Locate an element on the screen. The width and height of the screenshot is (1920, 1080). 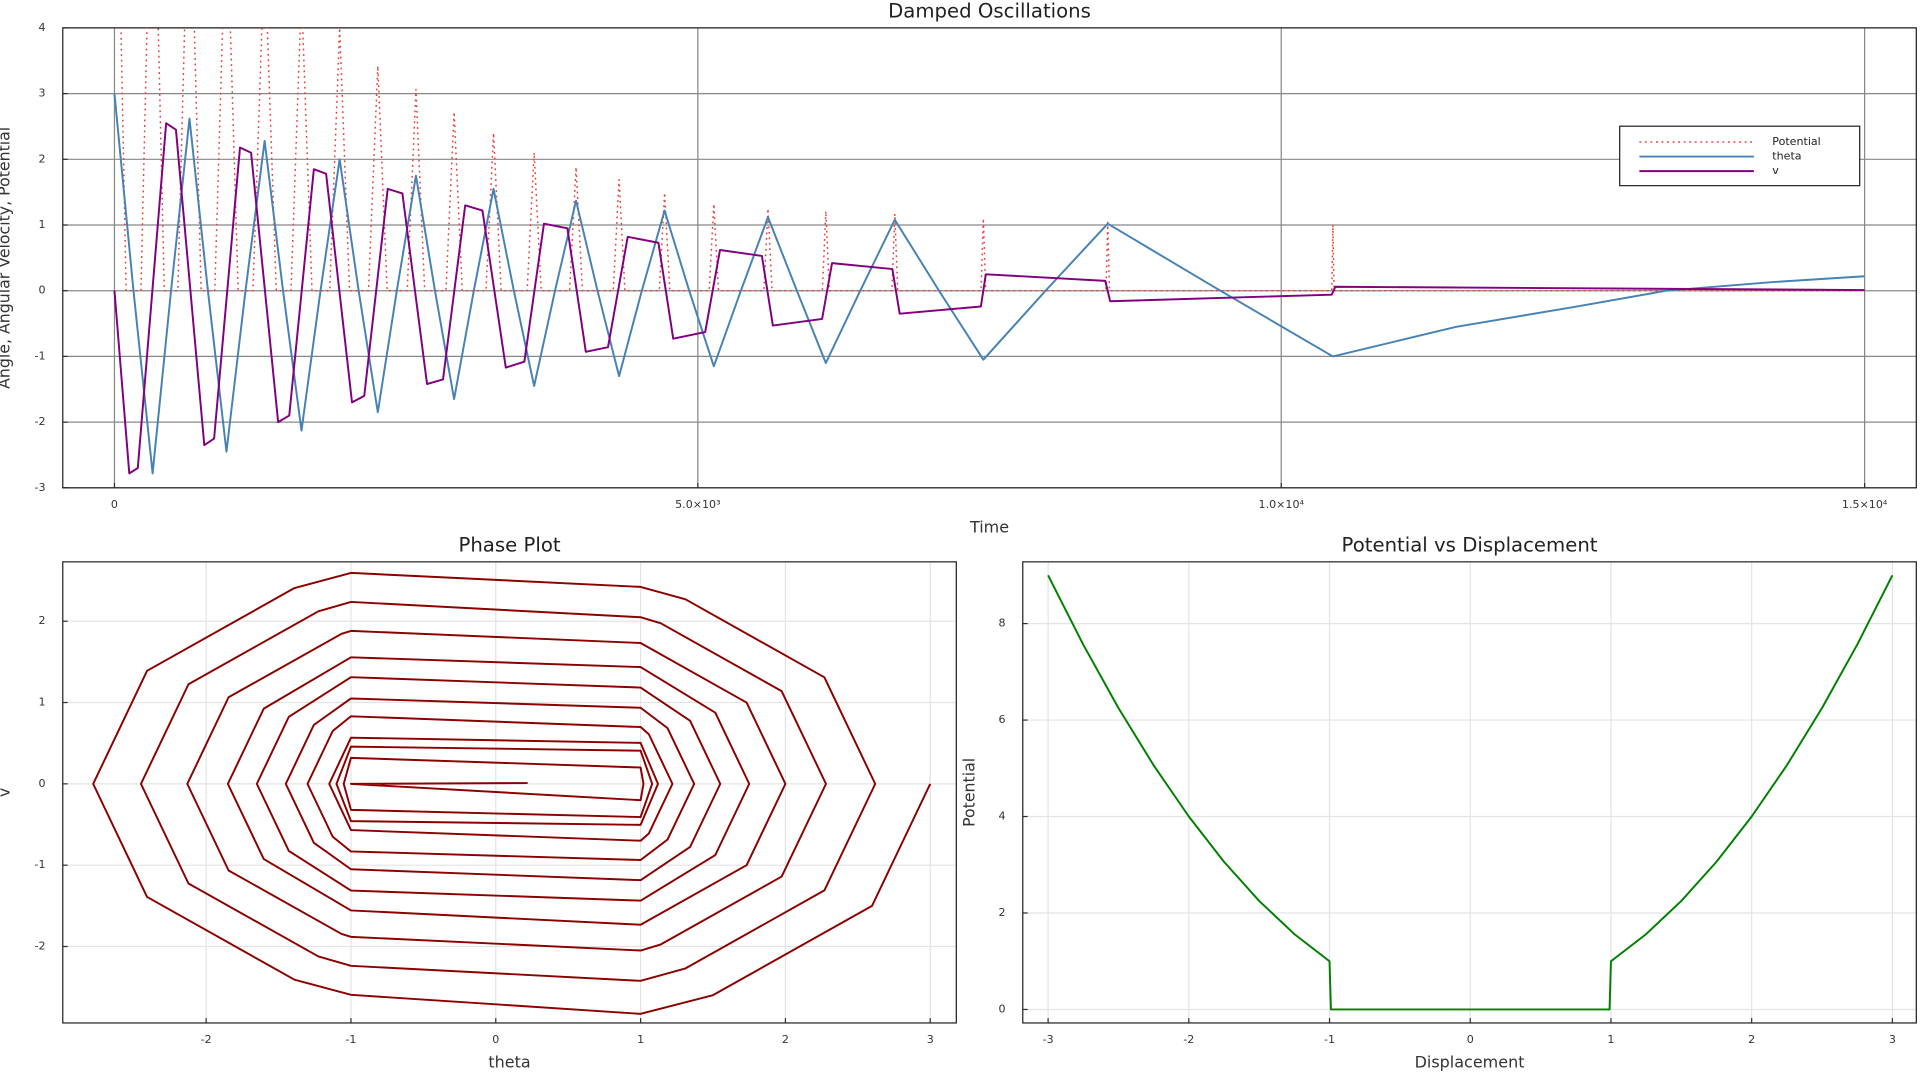
legend-label: theta is located at coordinates (1786, 156).